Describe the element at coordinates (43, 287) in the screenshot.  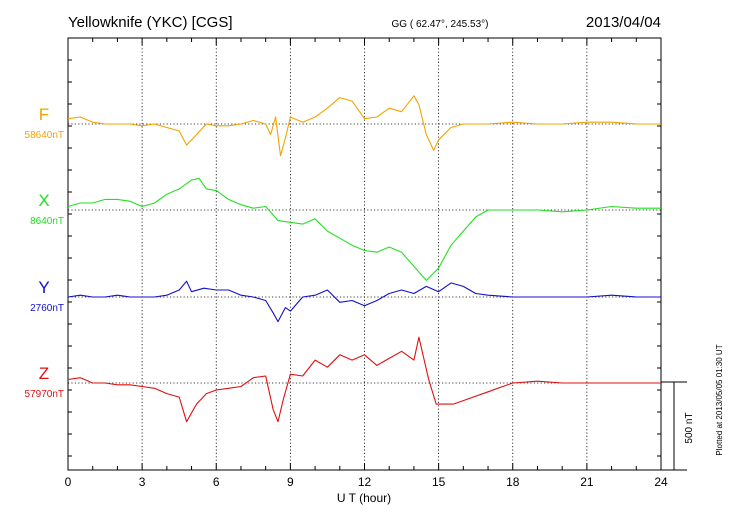
I see `component-label-y: Y` at that location.